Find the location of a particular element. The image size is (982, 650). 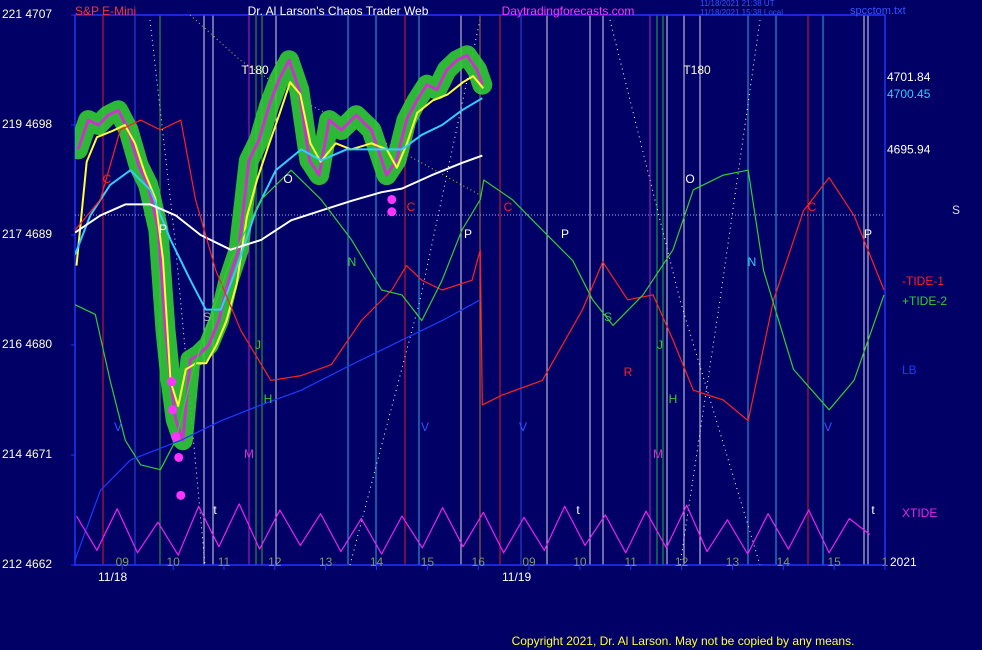

price-level: 4695.94 is located at coordinates (909, 149).